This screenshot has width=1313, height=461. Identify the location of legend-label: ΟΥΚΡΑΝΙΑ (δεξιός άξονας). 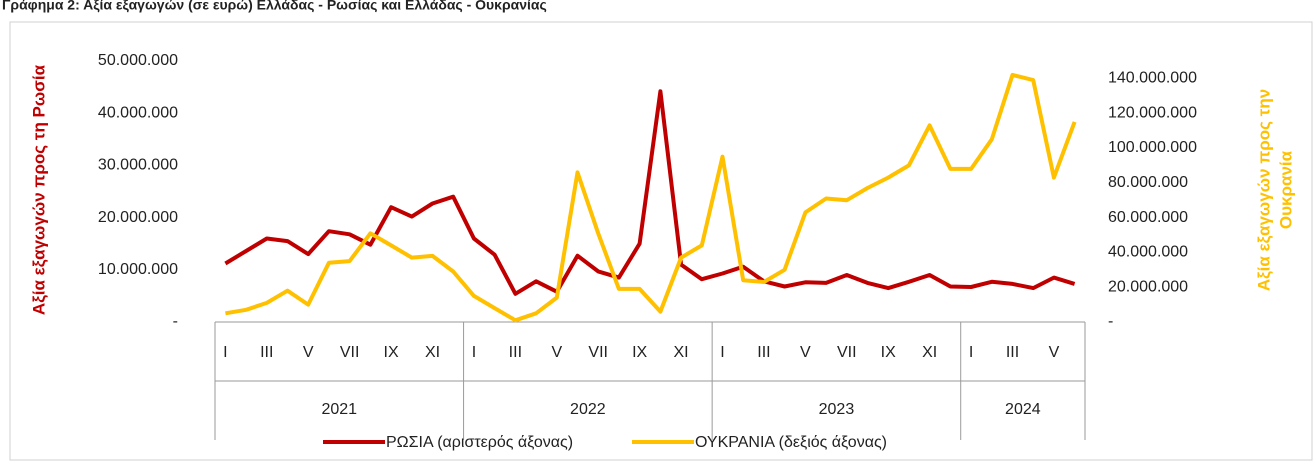
(791, 442).